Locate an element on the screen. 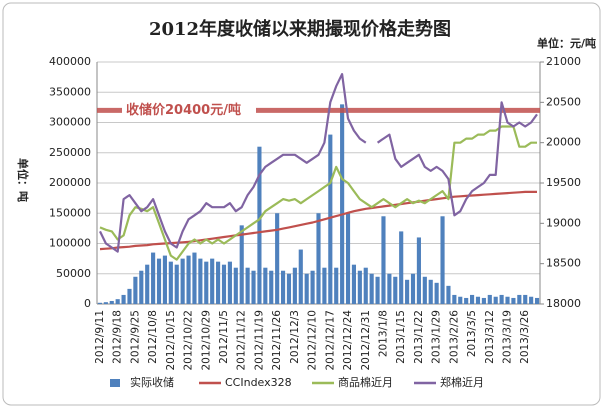 The image size is (603, 408). x-tick-label: 2012/11/12 is located at coordinates (242, 340).